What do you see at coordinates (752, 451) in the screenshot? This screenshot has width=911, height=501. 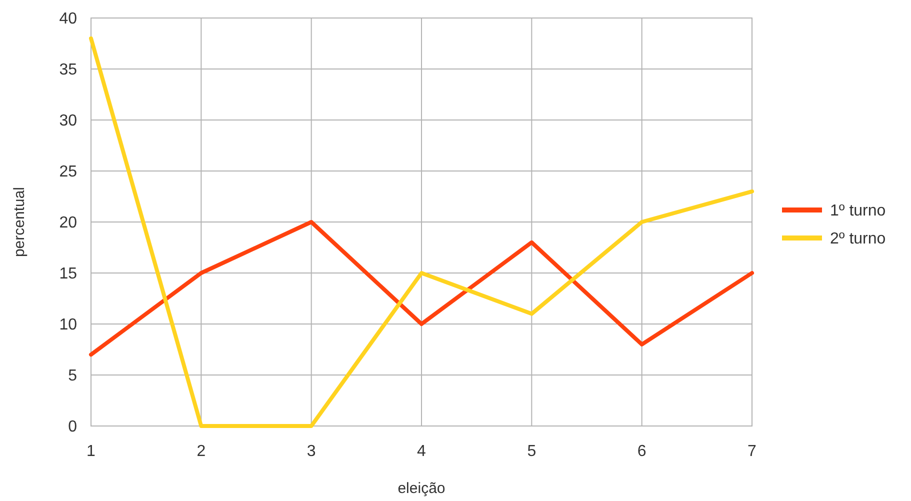 I see `x-tick-label: 7` at bounding box center [752, 451].